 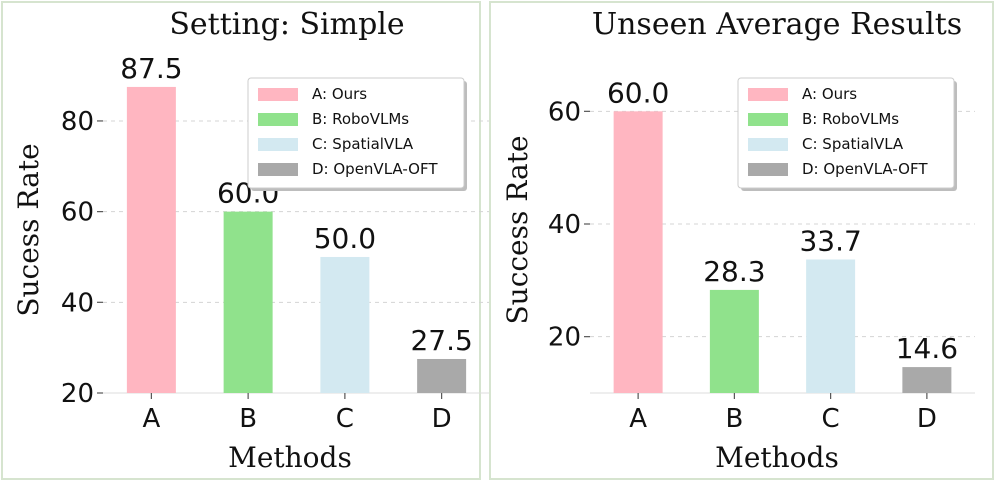 I want to click on y-axis-title: Sucess Rate, so click(x=28, y=229).